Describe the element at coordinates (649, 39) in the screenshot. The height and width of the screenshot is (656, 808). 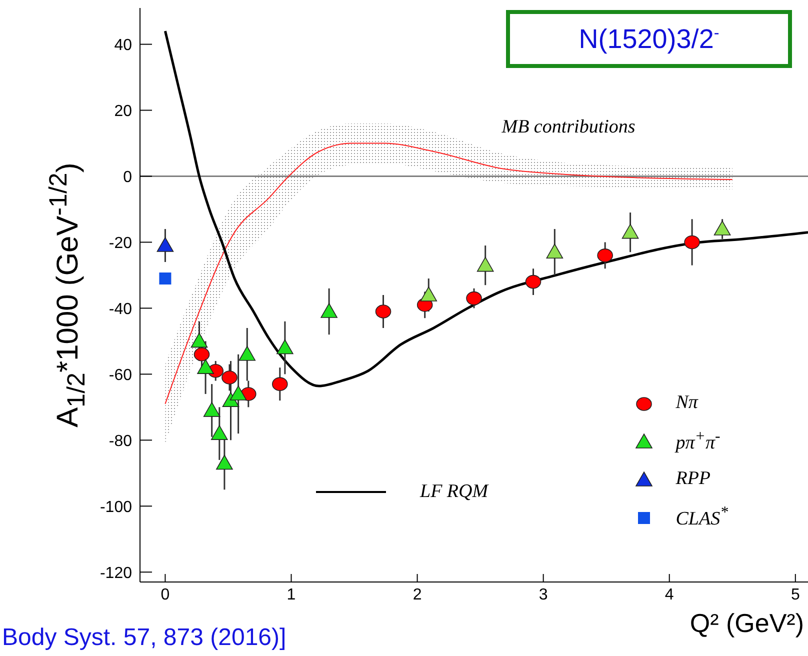
I see `text: N(1520)3/2$^{-}$` at that location.